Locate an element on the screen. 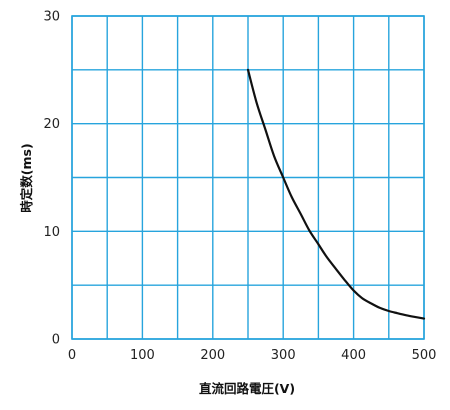  y-tick-label: 30 is located at coordinates (51, 17).